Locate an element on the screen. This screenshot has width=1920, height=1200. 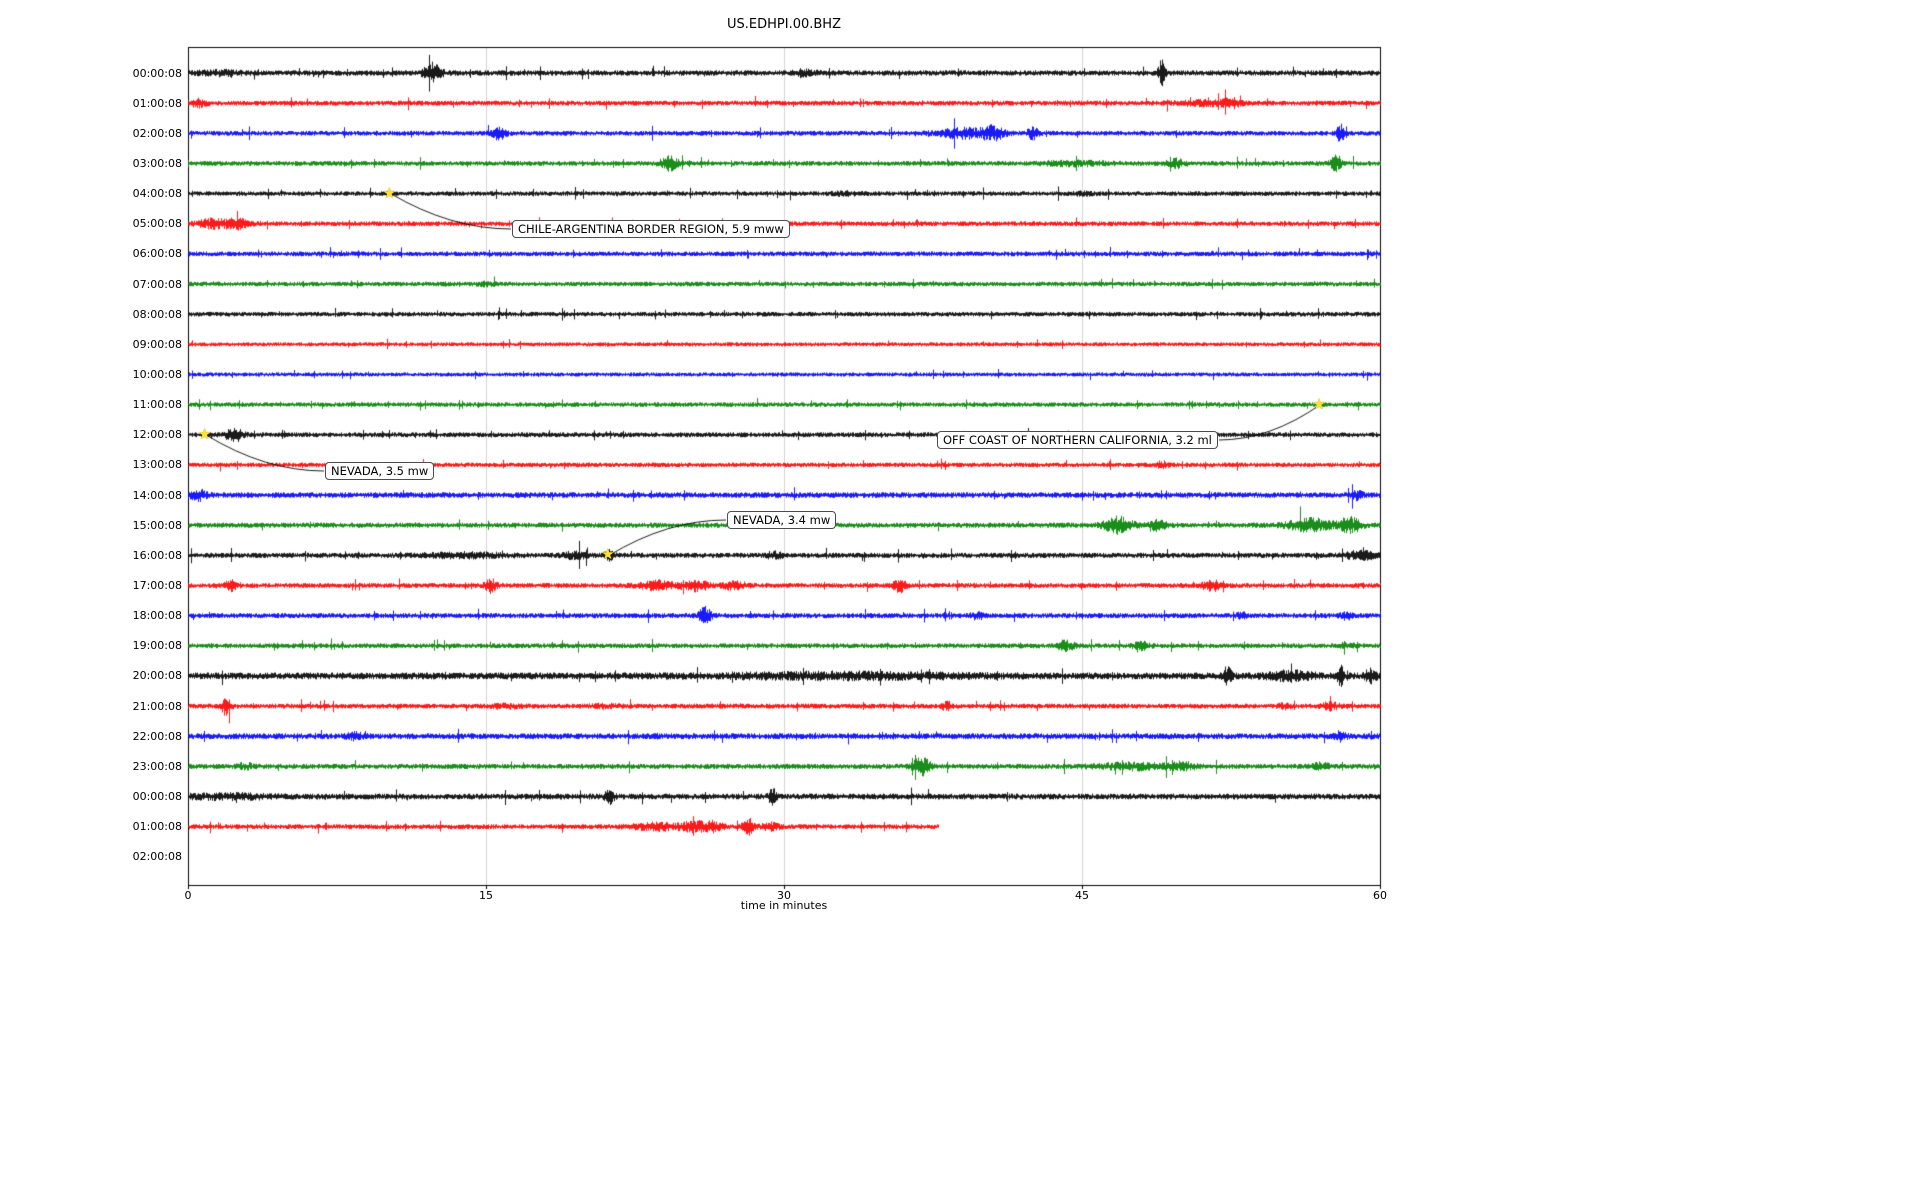
x-tick-label: 0 is located at coordinates (188, 895).